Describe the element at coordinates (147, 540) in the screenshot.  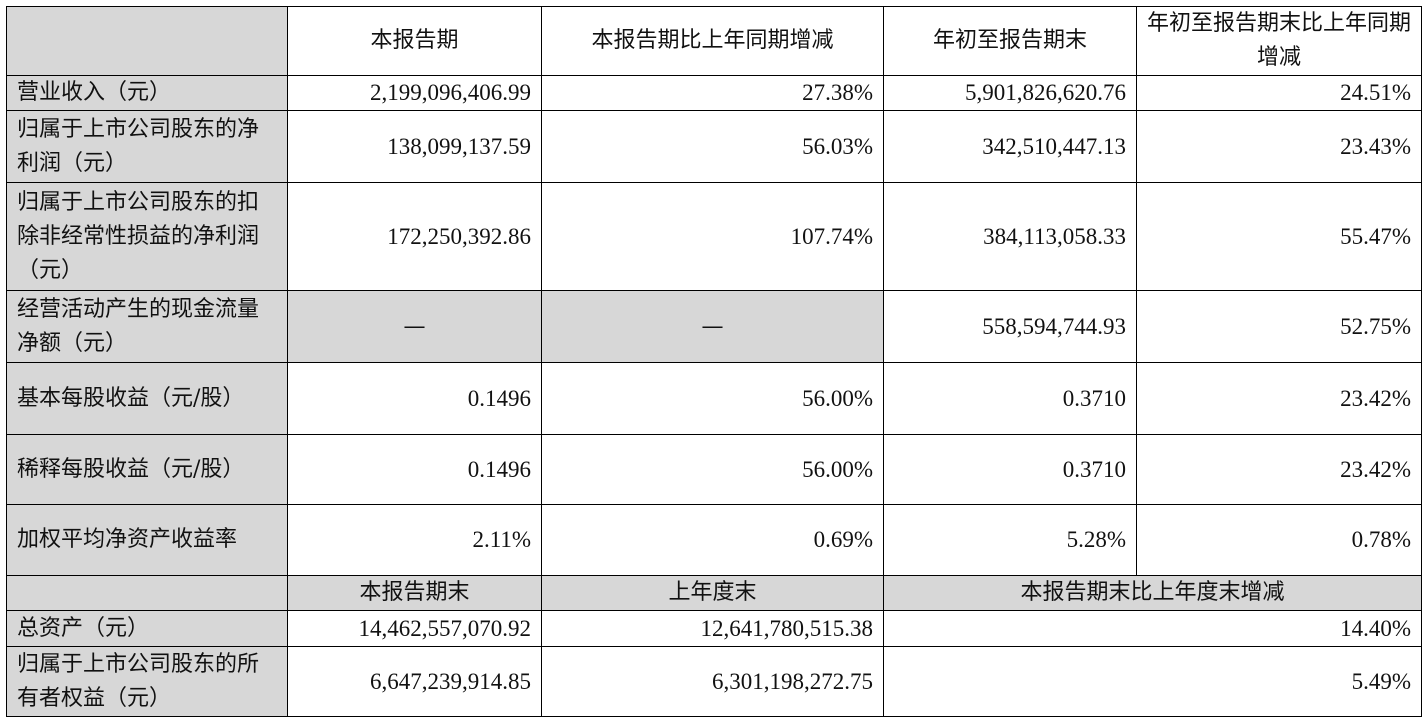
I see `row-label: 加权平均净资产收益率` at that location.